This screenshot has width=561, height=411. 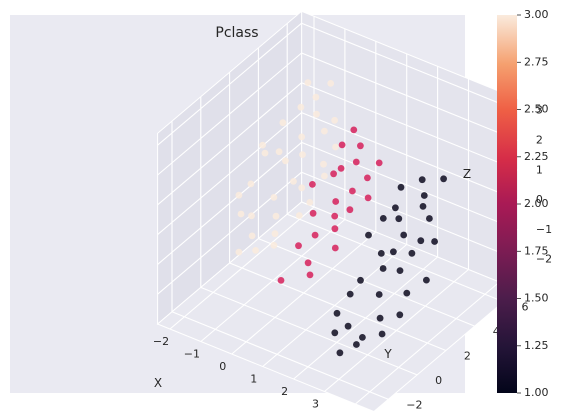 I want to click on z-axis-label: Z, so click(x=467, y=174).